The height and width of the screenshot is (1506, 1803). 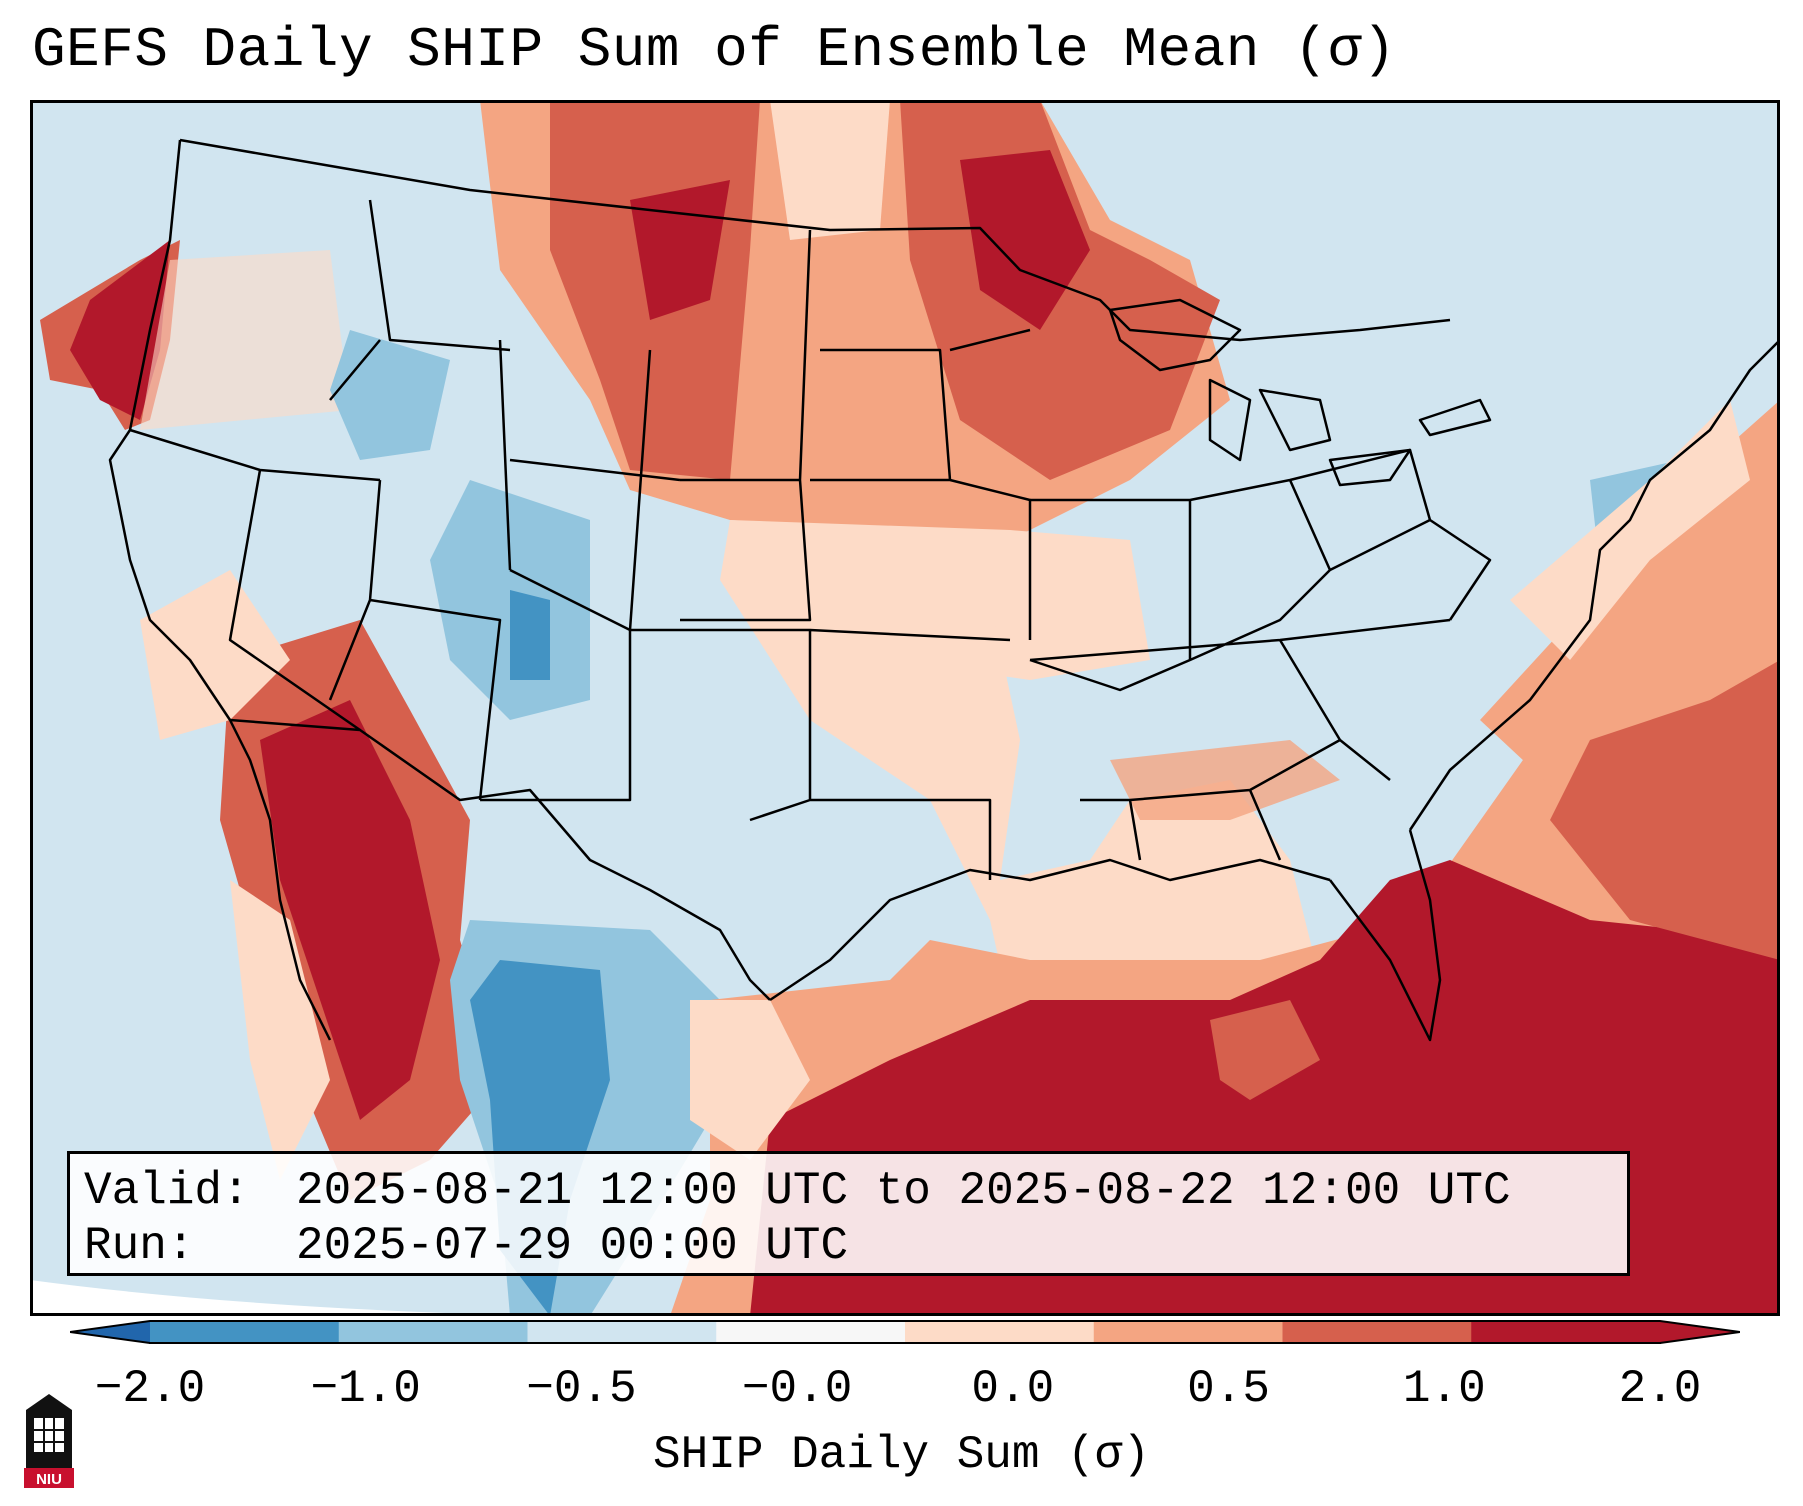 What do you see at coordinates (1700, 1332) in the screenshot?
I see `colorbar-extend-high` at bounding box center [1700, 1332].